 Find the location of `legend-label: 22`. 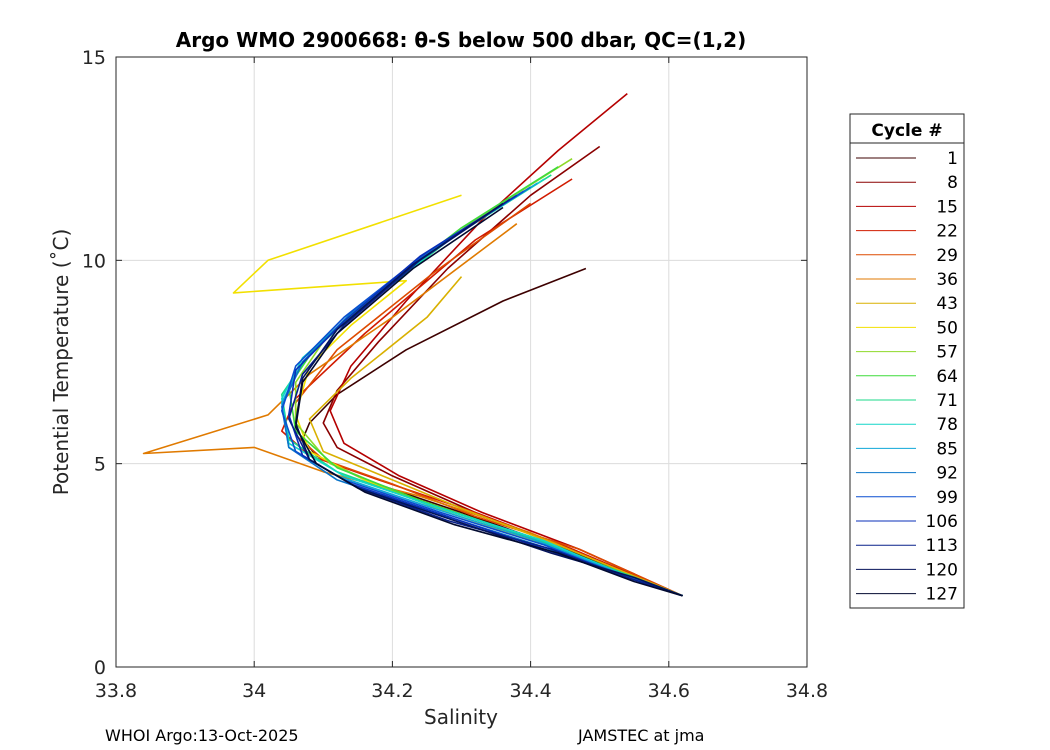

legend-label: 22 is located at coordinates (947, 232).